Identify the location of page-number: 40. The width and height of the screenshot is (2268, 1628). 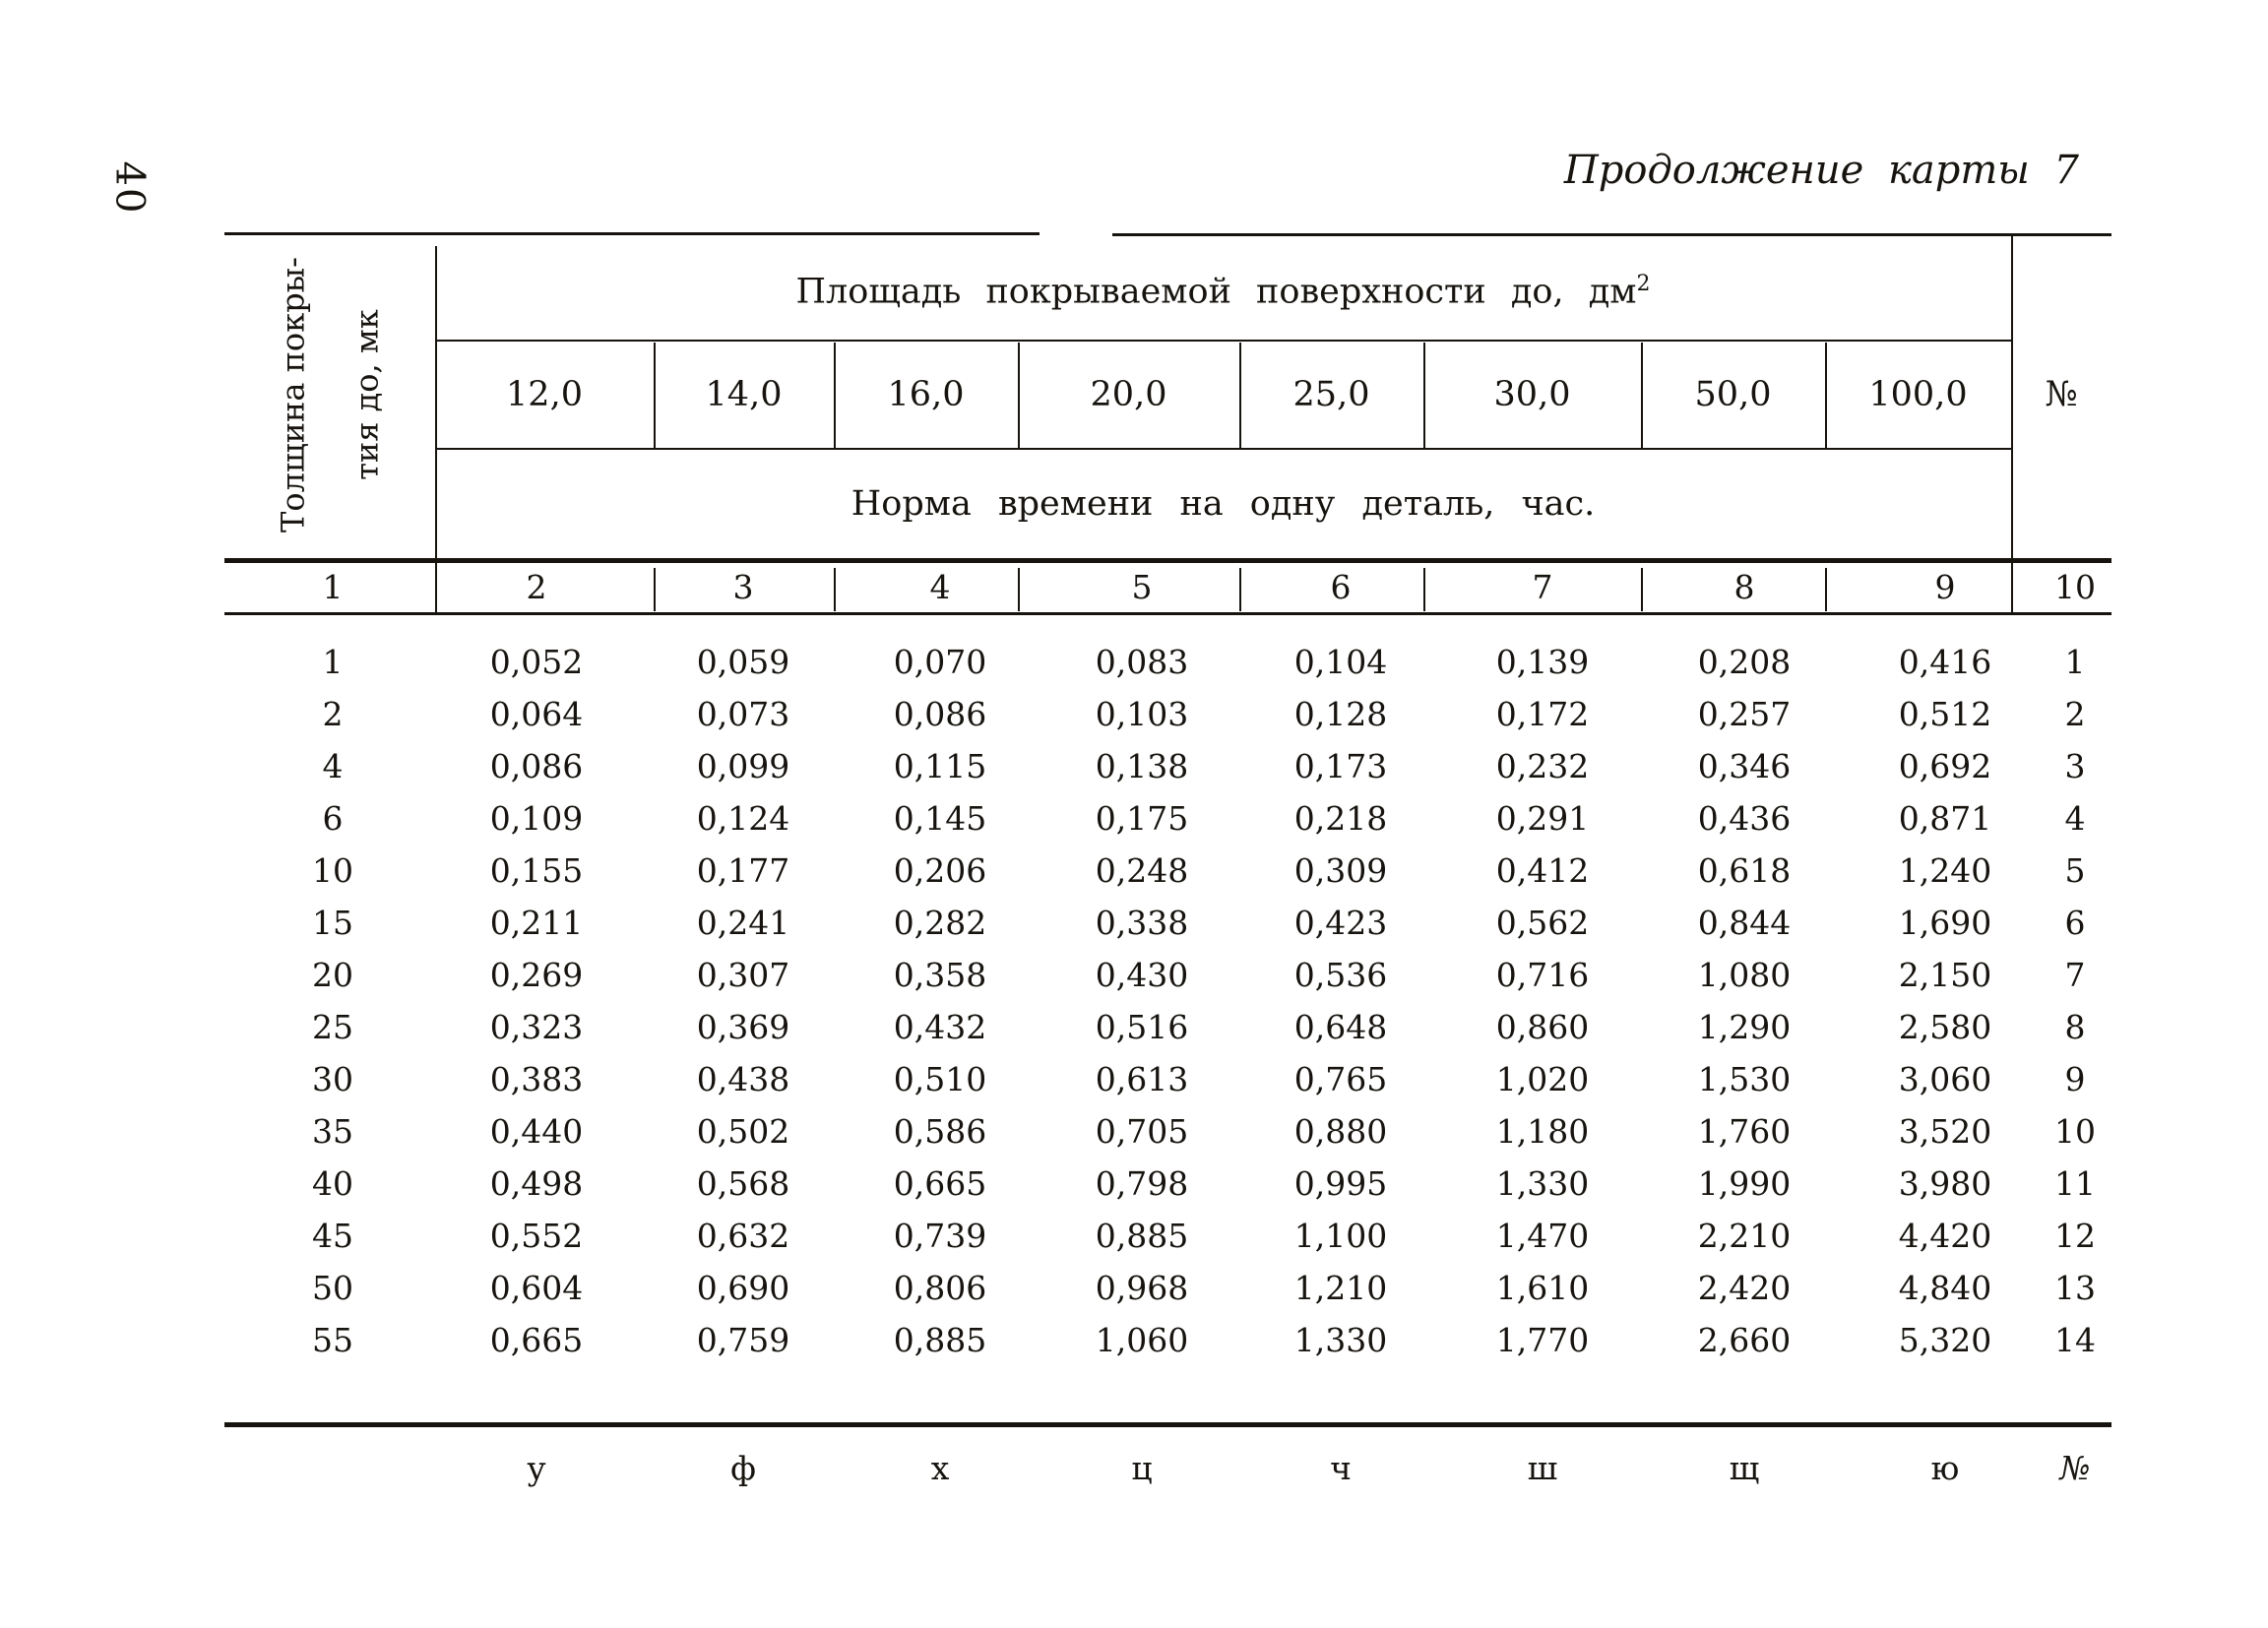
(129, 188).